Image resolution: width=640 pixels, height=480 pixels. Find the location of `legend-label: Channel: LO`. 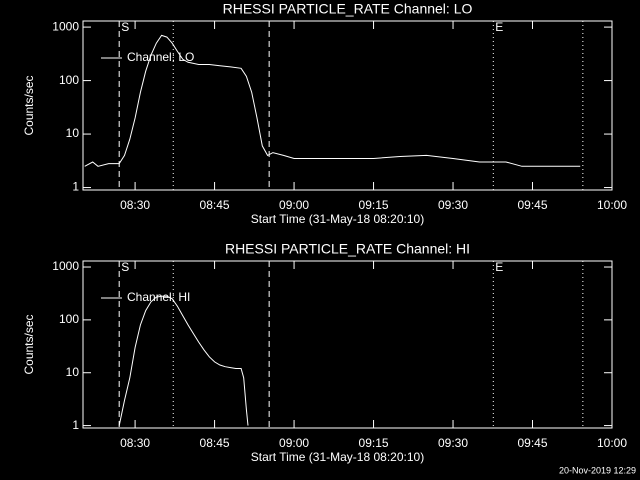

legend-label: Channel: LO is located at coordinates (160, 57).